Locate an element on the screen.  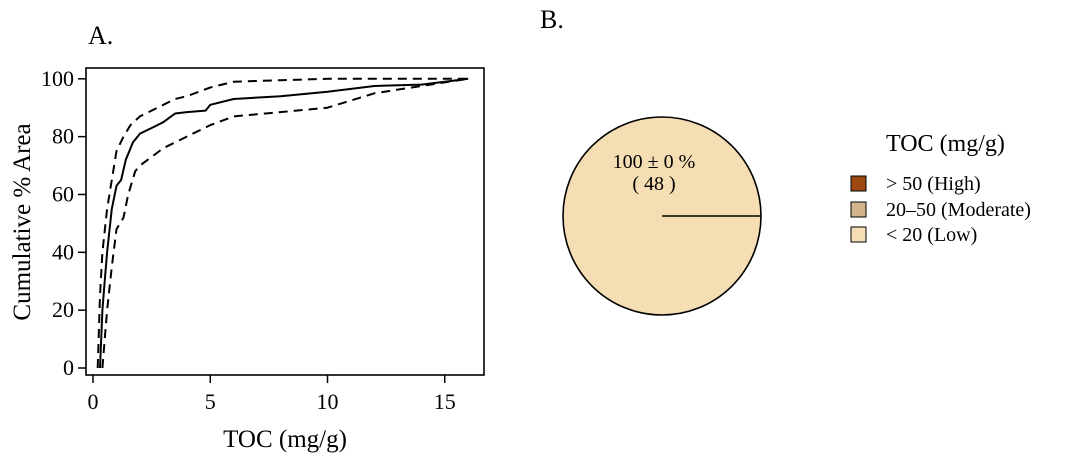
legend-label-high: > 50 (High) is located at coordinates (933, 184).